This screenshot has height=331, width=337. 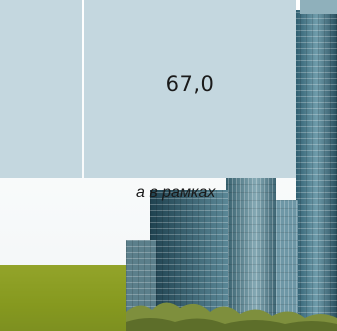 I want to click on green-decorative-block, so click(x=63, y=298).